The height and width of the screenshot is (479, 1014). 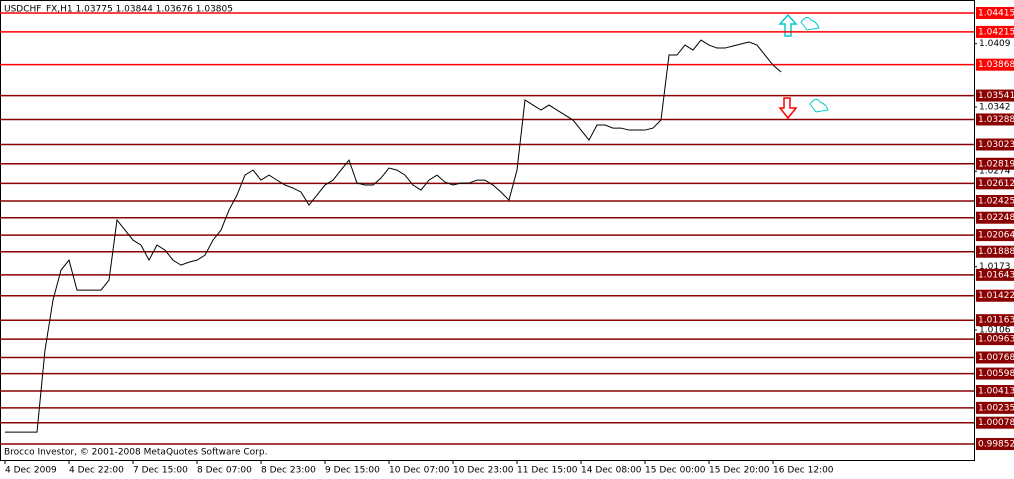 I want to click on x-tick-label: 8 Dec 23:00, so click(x=288, y=471).